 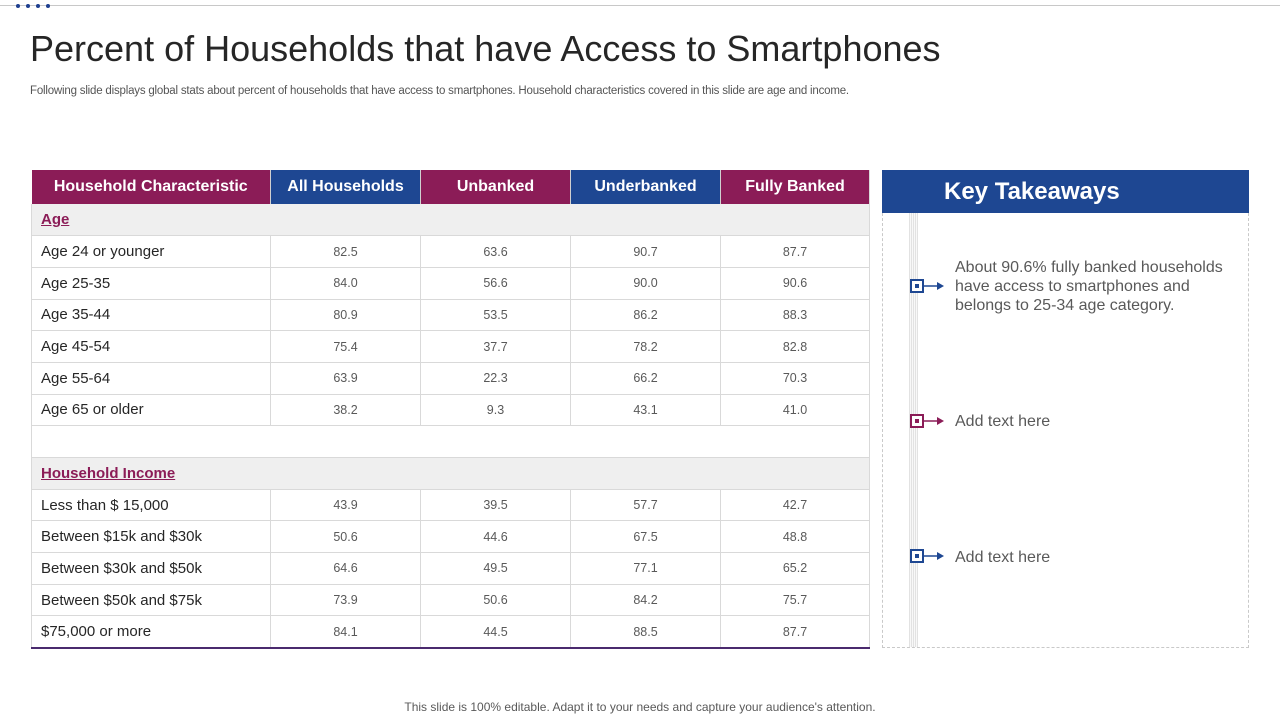 I want to click on row-label: $75,000 or more, so click(x=151, y=632).